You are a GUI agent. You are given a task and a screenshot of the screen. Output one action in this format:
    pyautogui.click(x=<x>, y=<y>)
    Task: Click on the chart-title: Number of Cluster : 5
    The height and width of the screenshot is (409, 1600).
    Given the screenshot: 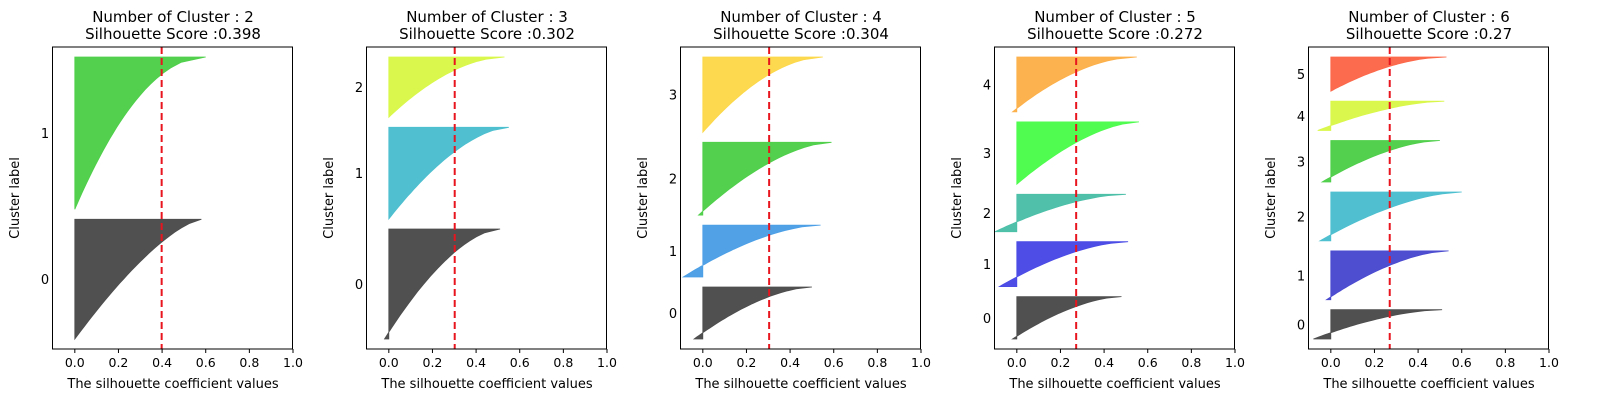 What is the action you would take?
    pyautogui.click(x=1115, y=17)
    